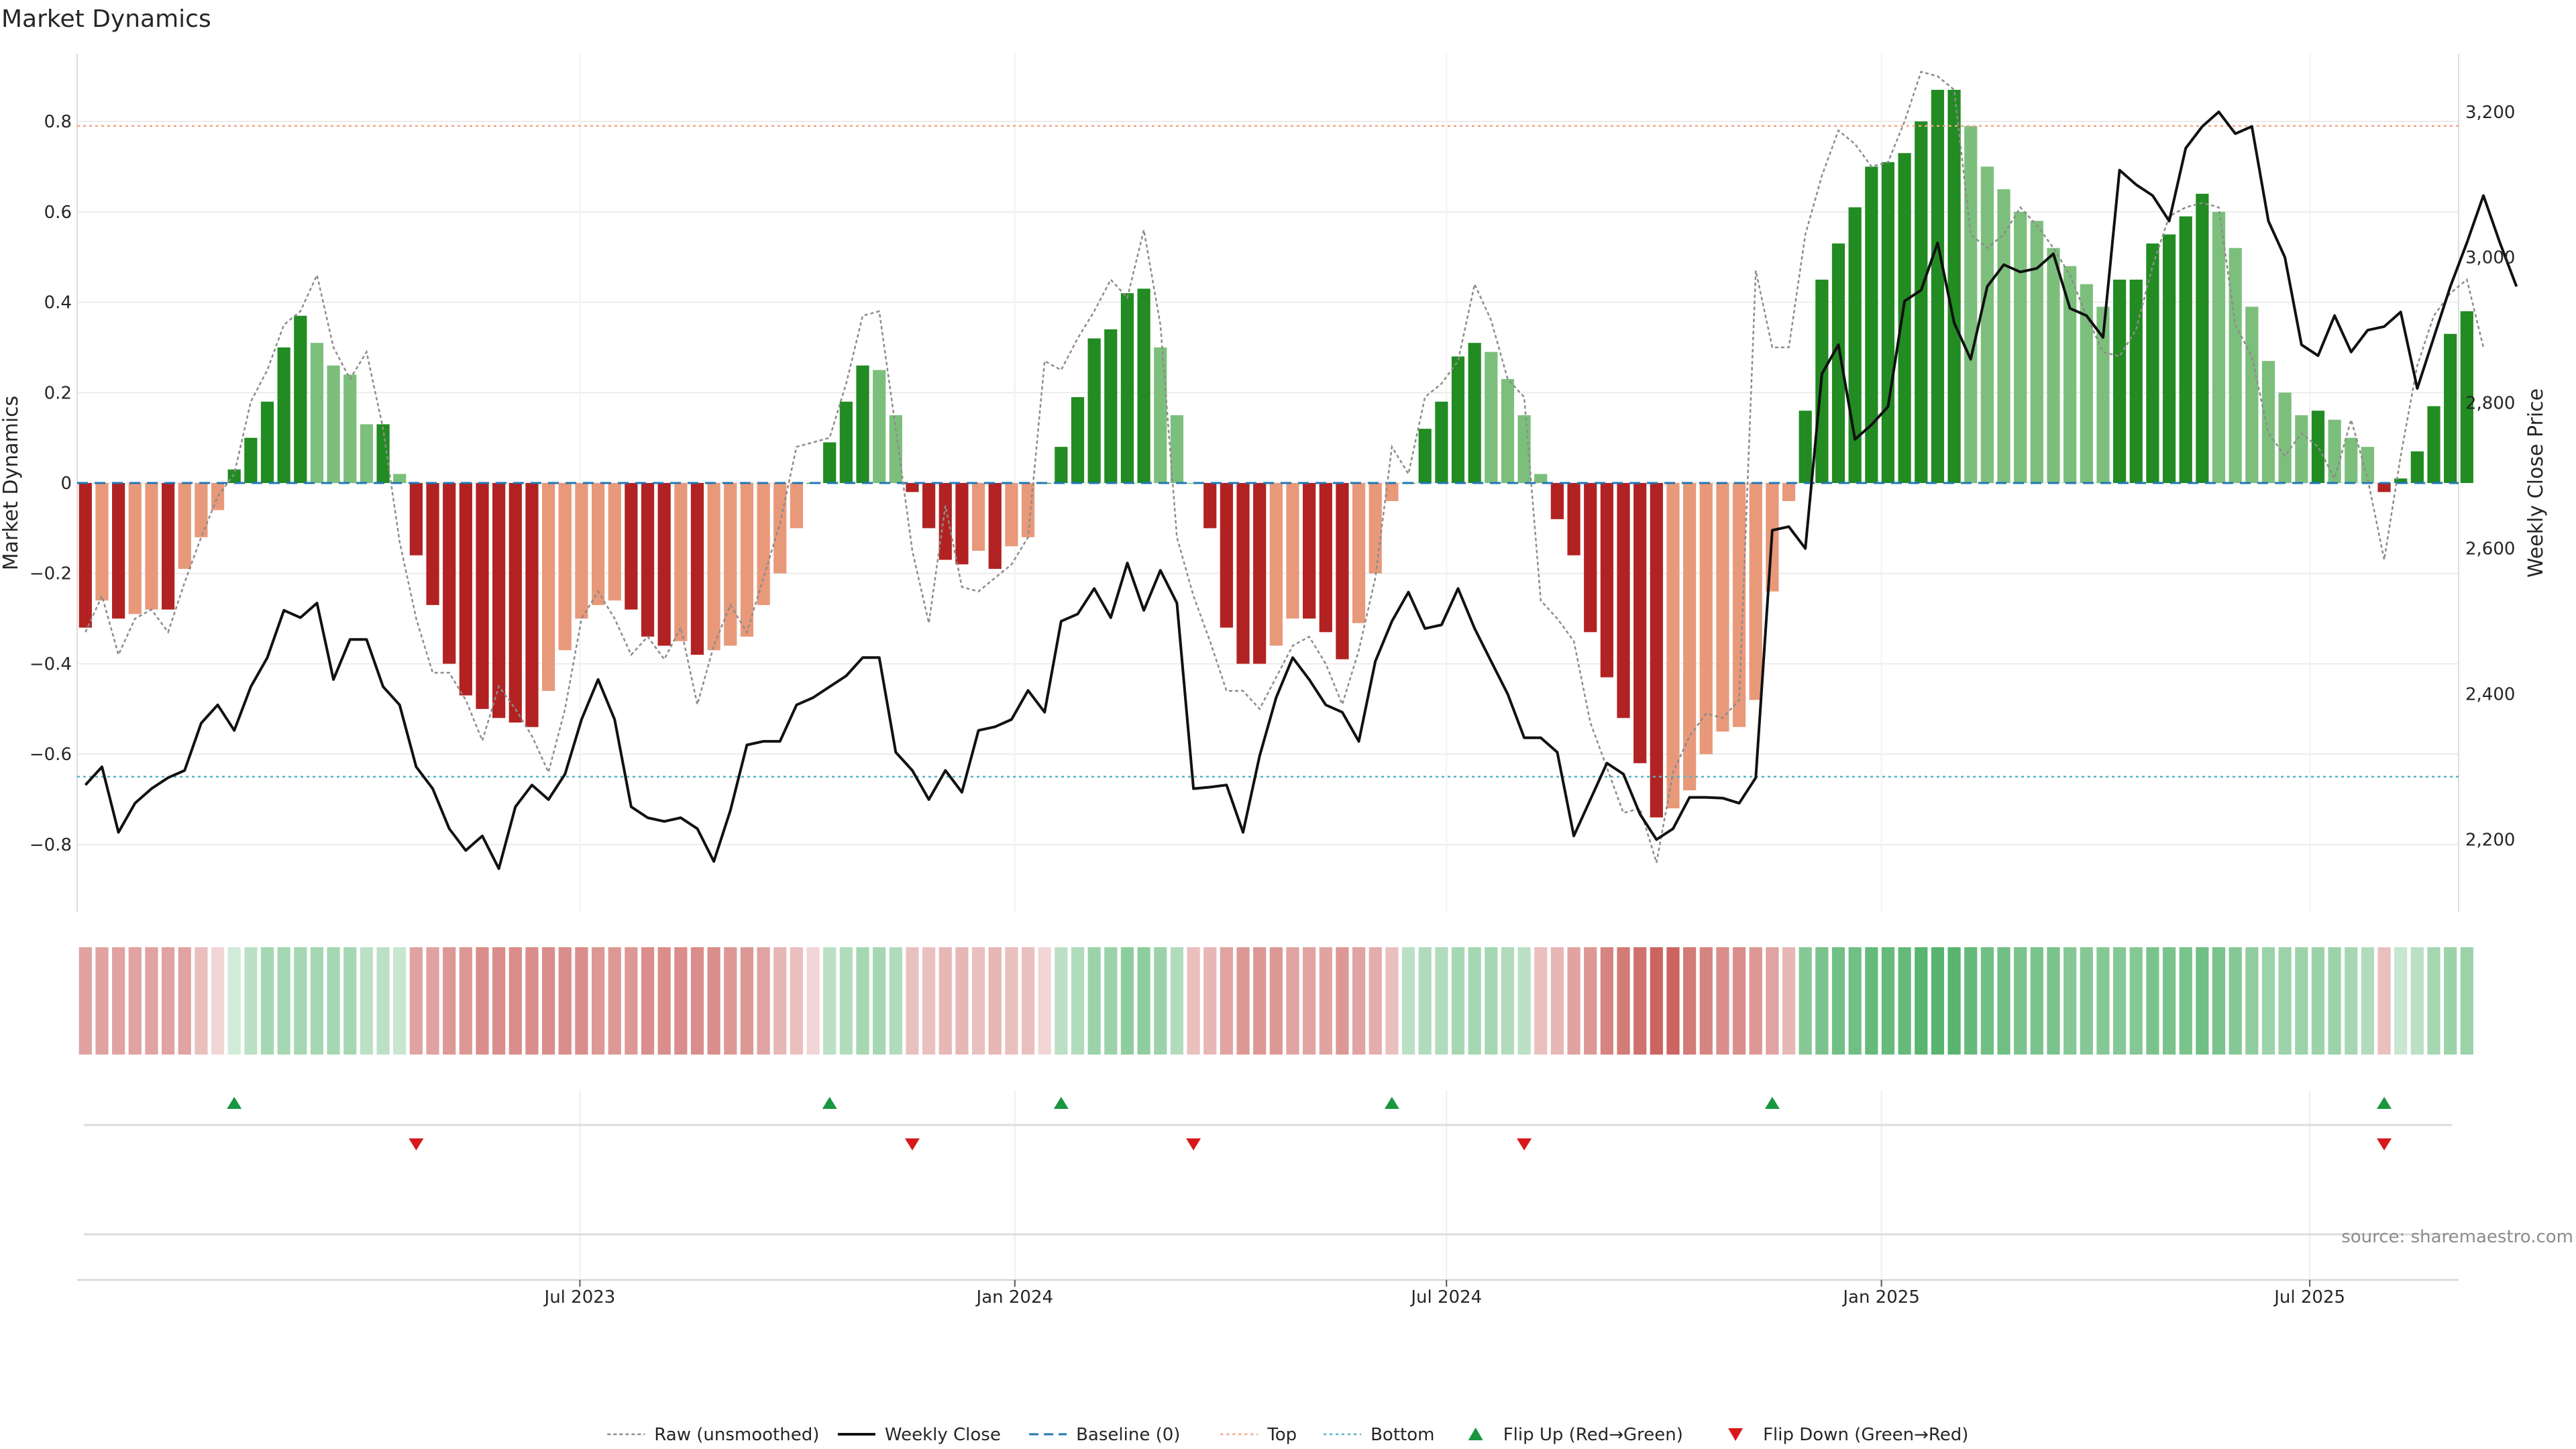 Image resolution: width=2576 pixels, height=1449 pixels. I want to click on left-axis-ticks: −0.8 −0.6 −0.4 −0.2 0 0.2 0.4 0.6 0.8, so click(51, 483).